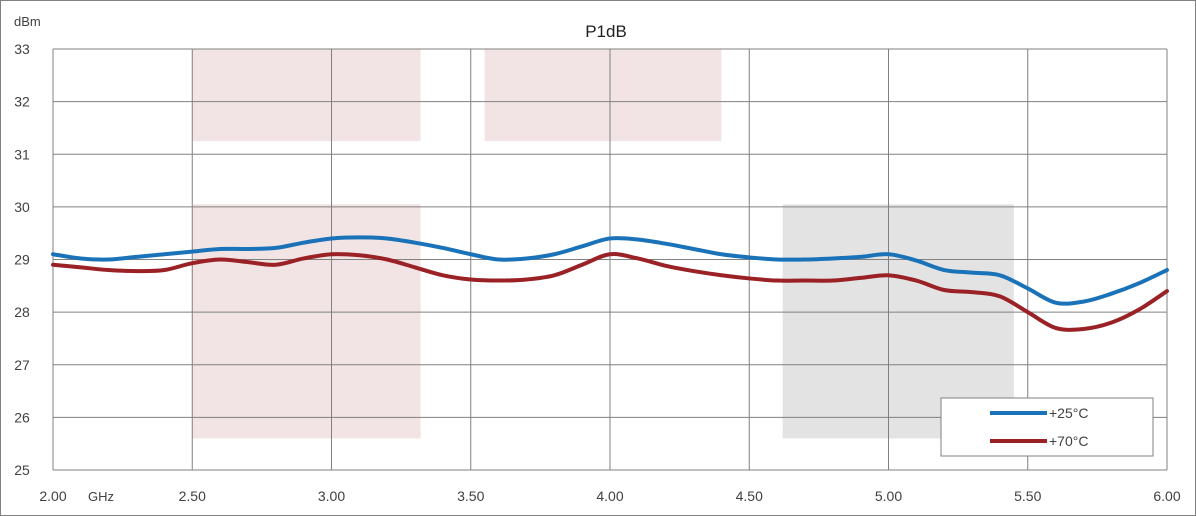 This screenshot has width=1196, height=516. I want to click on legend: +25°C +70°C, so click(1047, 427).